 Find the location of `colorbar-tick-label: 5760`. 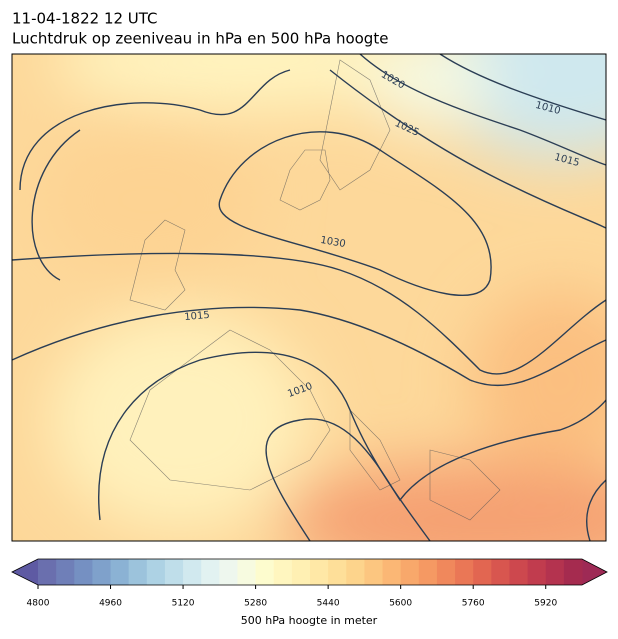

colorbar-tick-label: 5760 is located at coordinates (473, 604).